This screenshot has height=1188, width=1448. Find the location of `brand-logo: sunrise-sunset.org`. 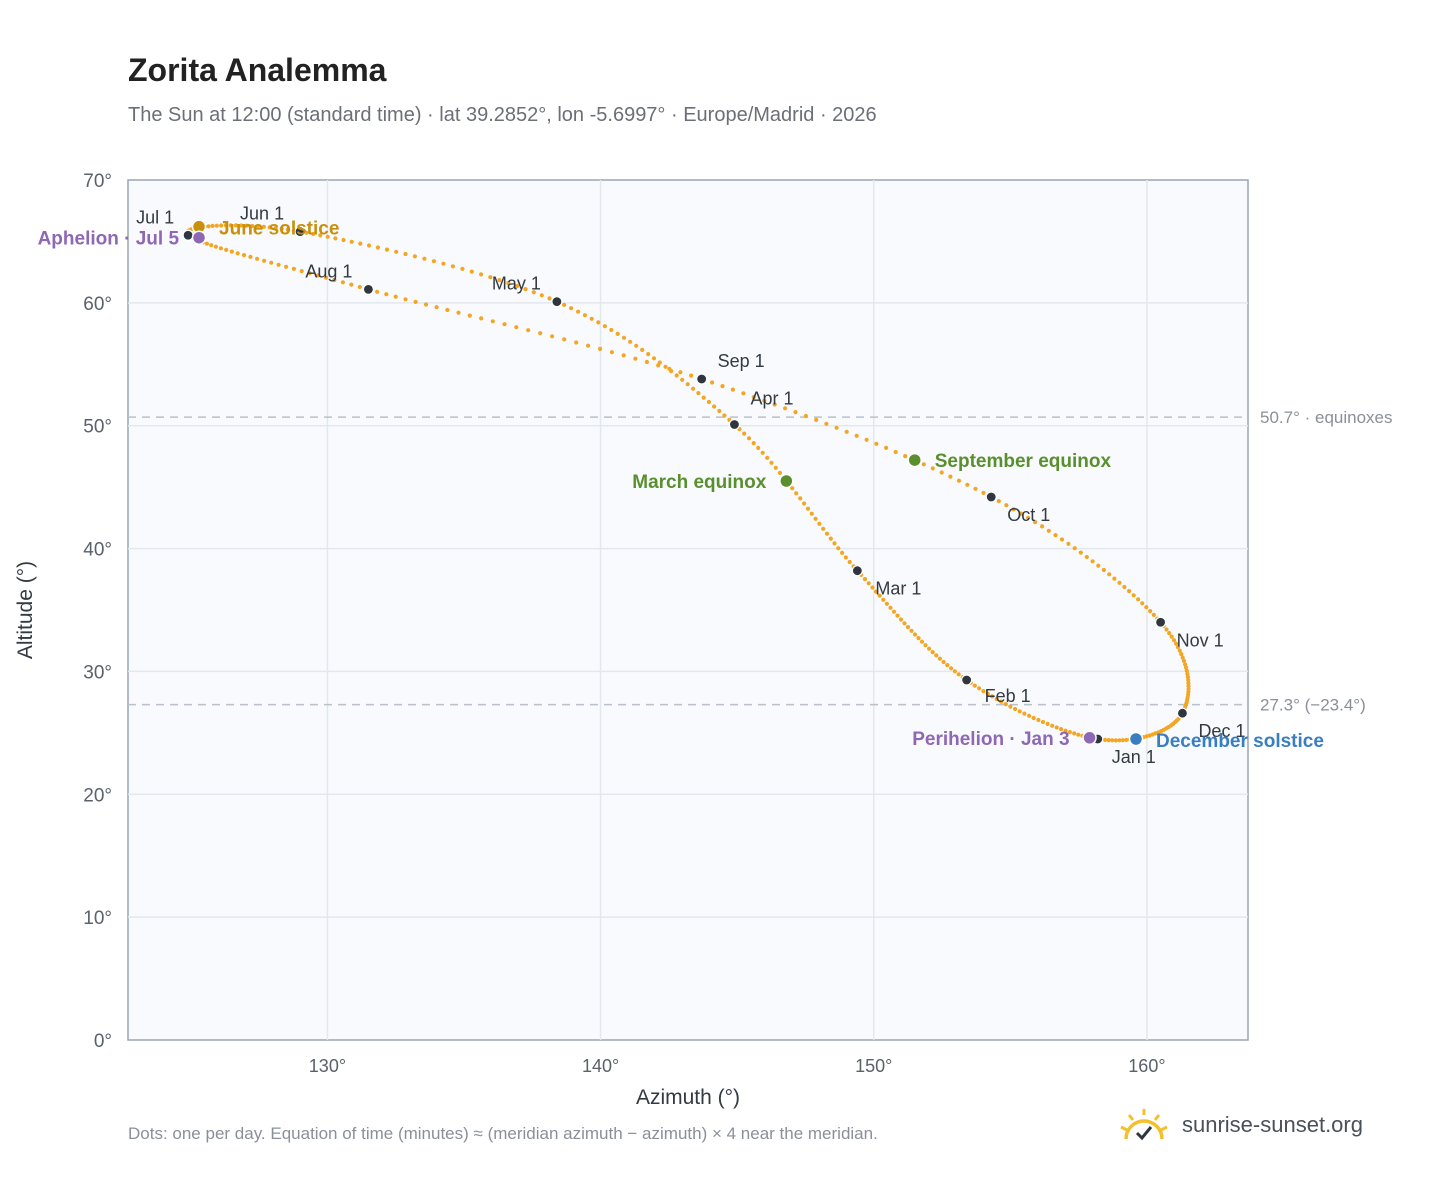

brand-logo: sunrise-sunset.org is located at coordinates (1240, 1125).